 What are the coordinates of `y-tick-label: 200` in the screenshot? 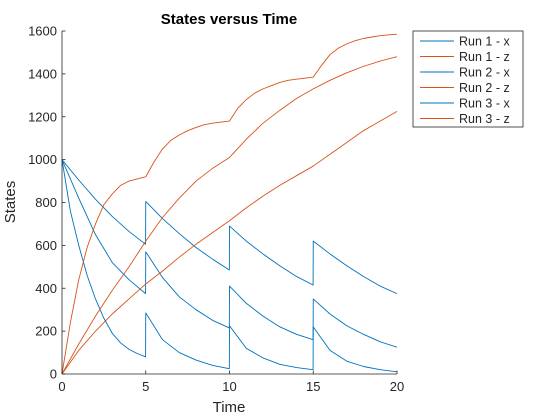 It's located at (46, 331).